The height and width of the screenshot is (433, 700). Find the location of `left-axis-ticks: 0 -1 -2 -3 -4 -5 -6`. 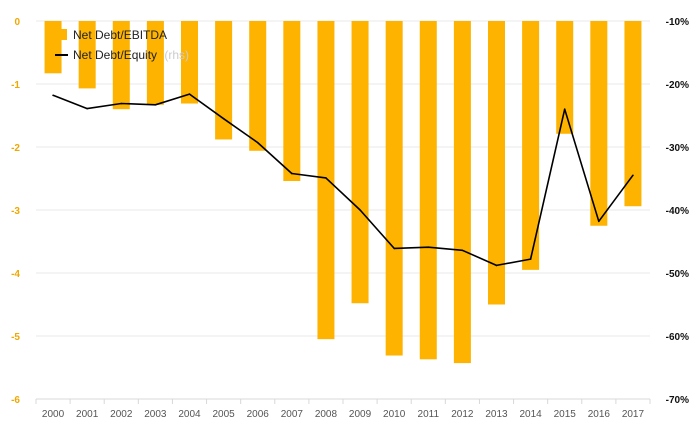

left-axis-ticks: 0 -1 -2 -3 -4 -5 -6 is located at coordinates (15, 211).